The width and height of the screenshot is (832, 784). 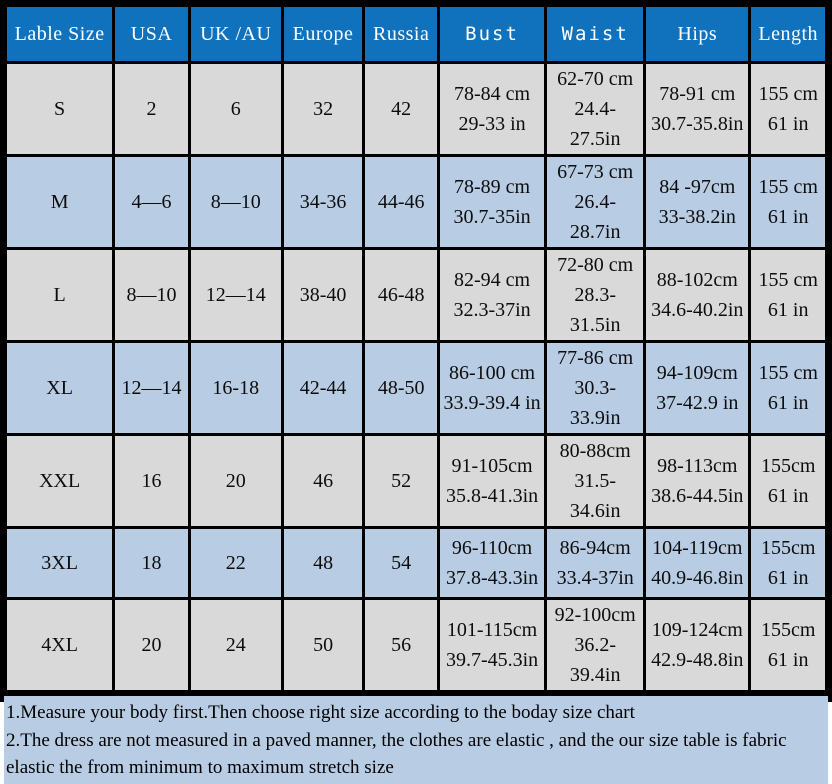 I want to click on value-cell: 86-94cm 33.4-37in, so click(x=595, y=563).